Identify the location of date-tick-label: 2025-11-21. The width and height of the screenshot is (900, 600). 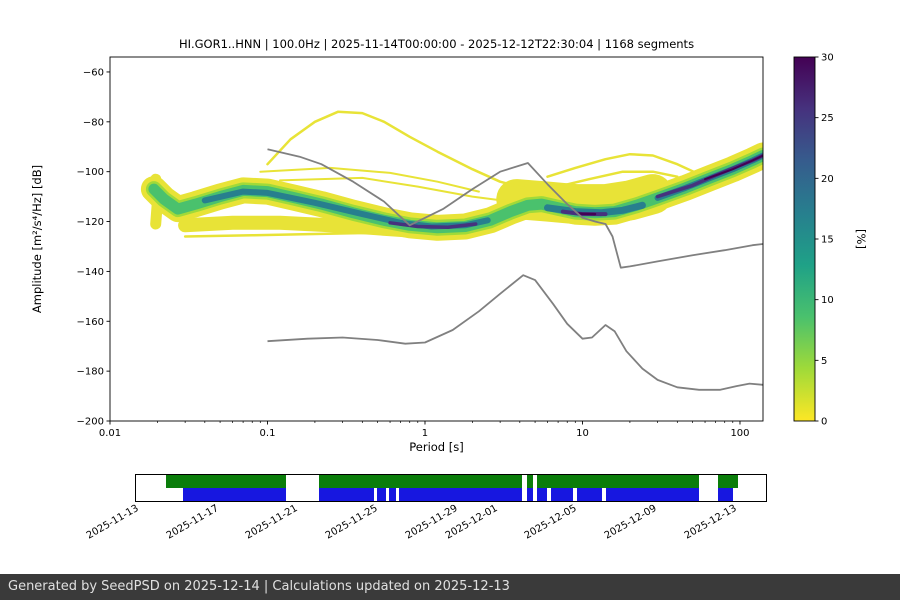
(272, 522).